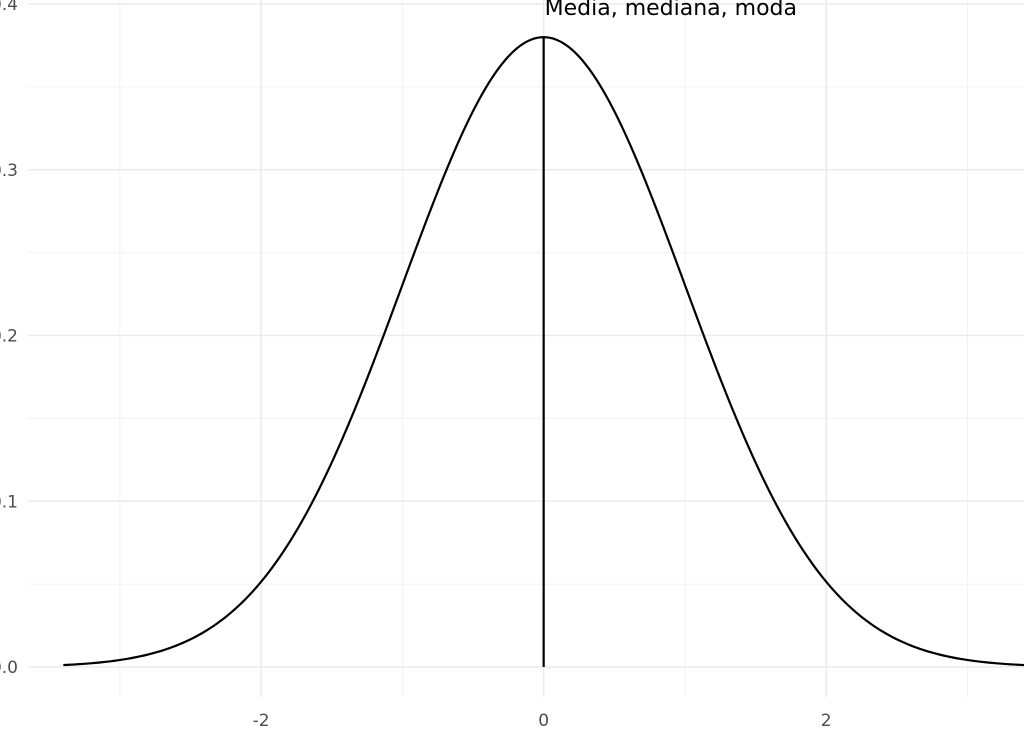 Image resolution: width=1024 pixels, height=732 pixels. Describe the element at coordinates (261, 721) in the screenshot. I see `x-tick-label: -2` at that location.